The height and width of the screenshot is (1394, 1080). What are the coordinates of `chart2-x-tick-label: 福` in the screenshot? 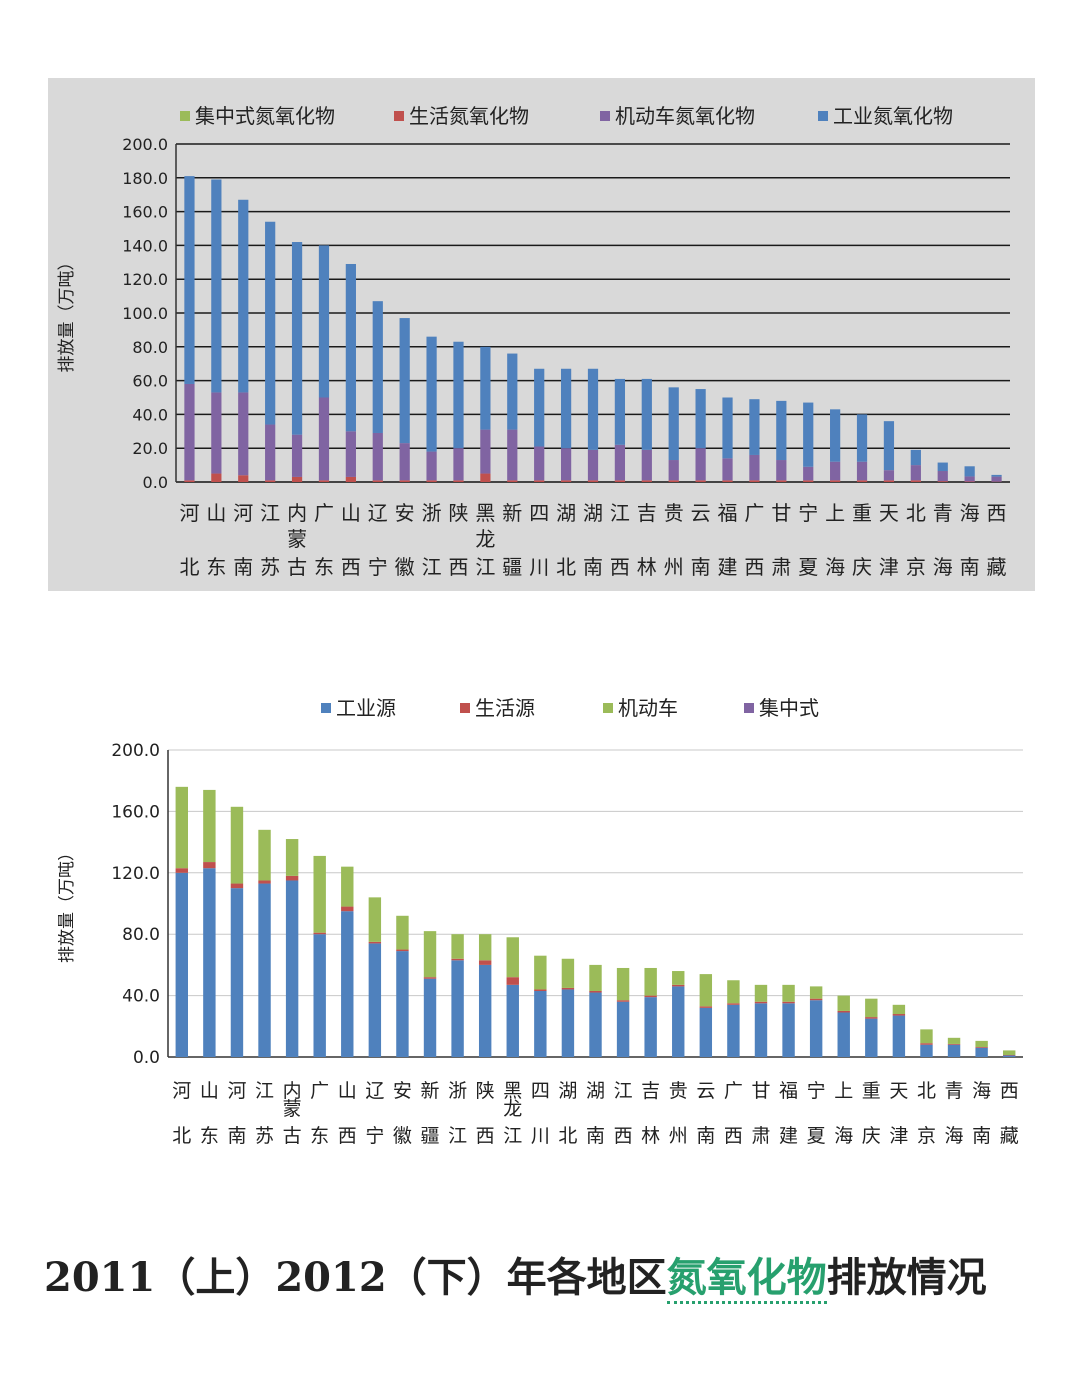 It's located at (788, 1091).